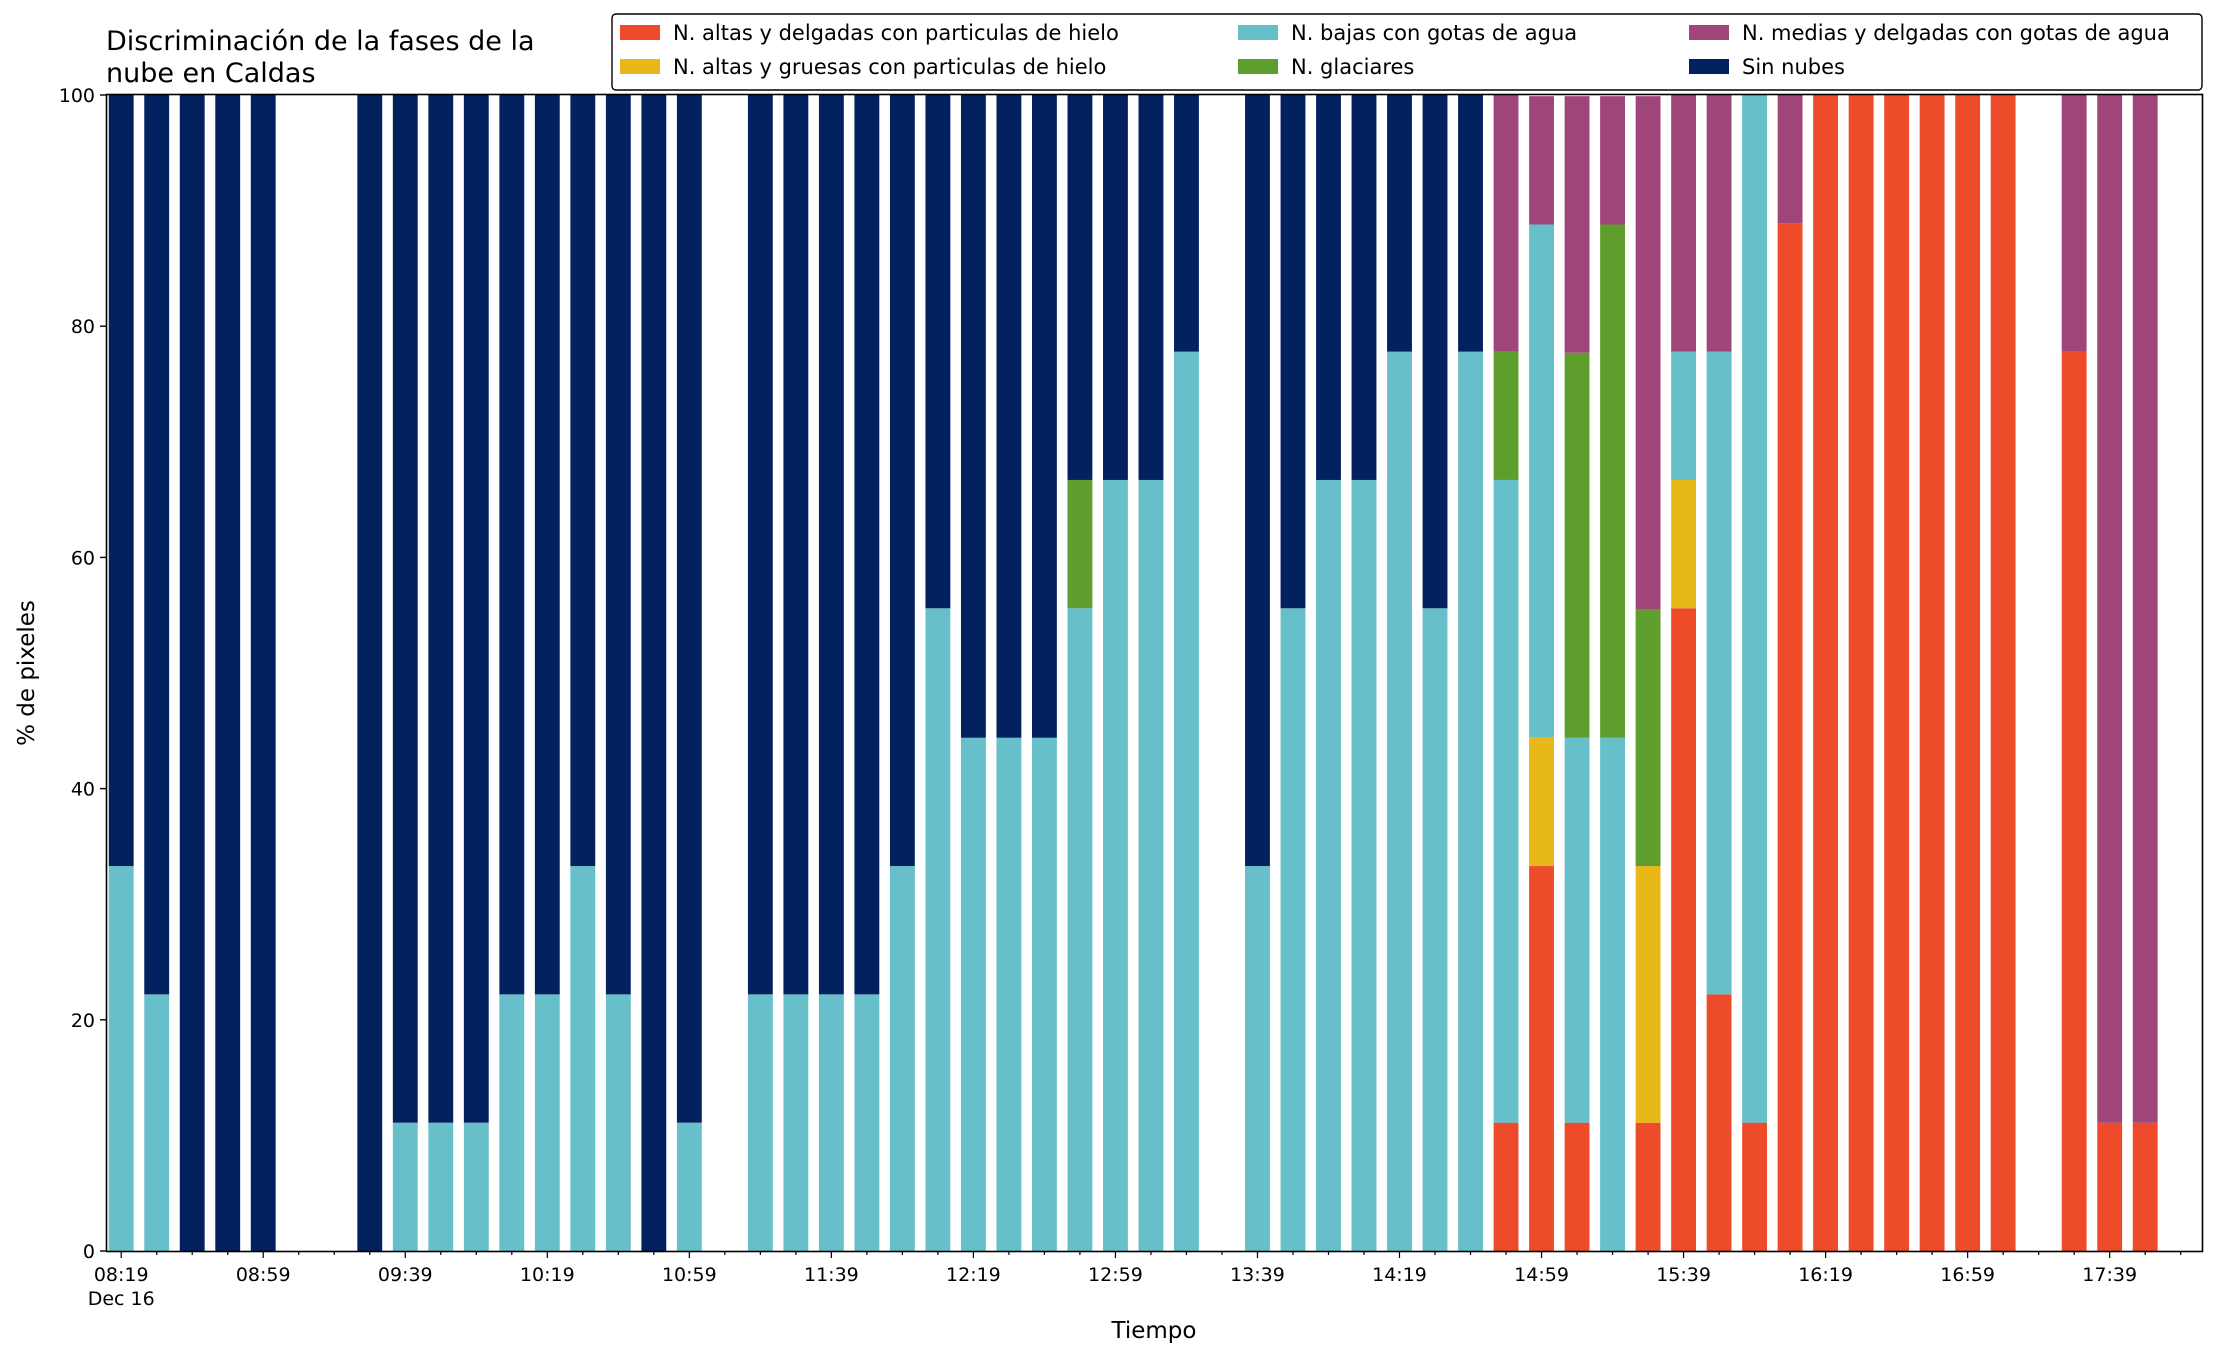 The width and height of the screenshot is (2216, 1355). What do you see at coordinates (1709, 32) in the screenshot?
I see `legend-swatch-medias_delgadas_agua` at bounding box center [1709, 32].